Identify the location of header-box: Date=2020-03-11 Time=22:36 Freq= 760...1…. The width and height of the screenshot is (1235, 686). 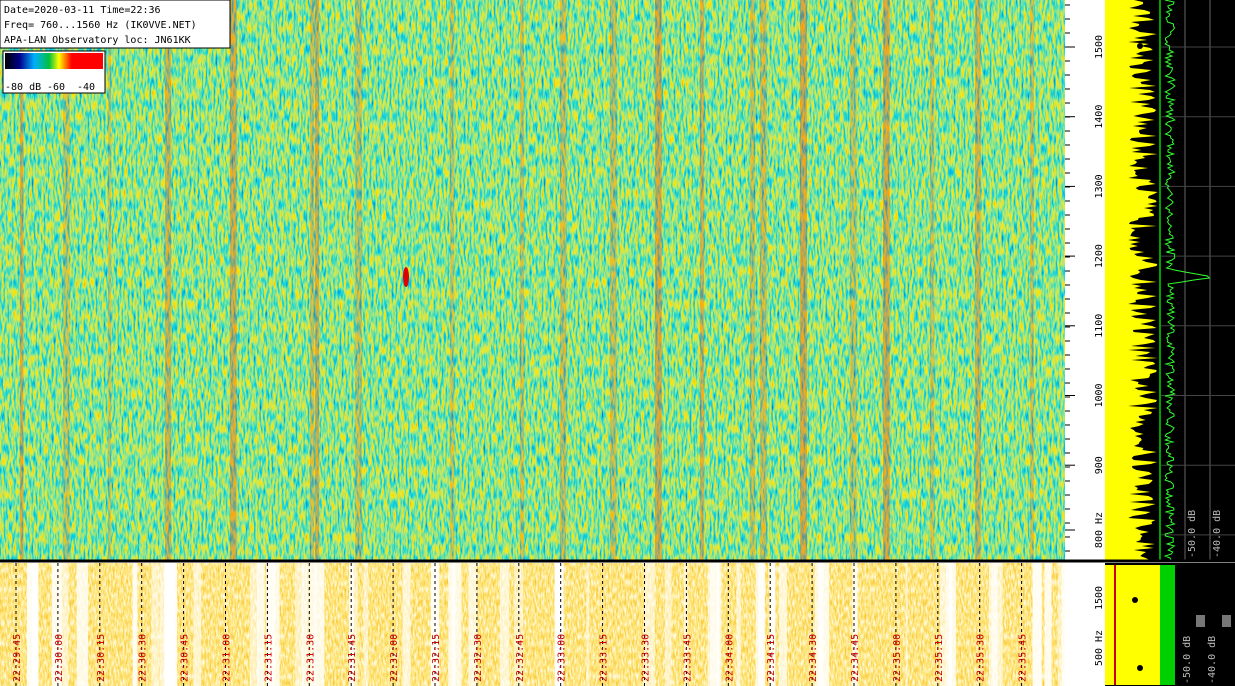
(115, 24).